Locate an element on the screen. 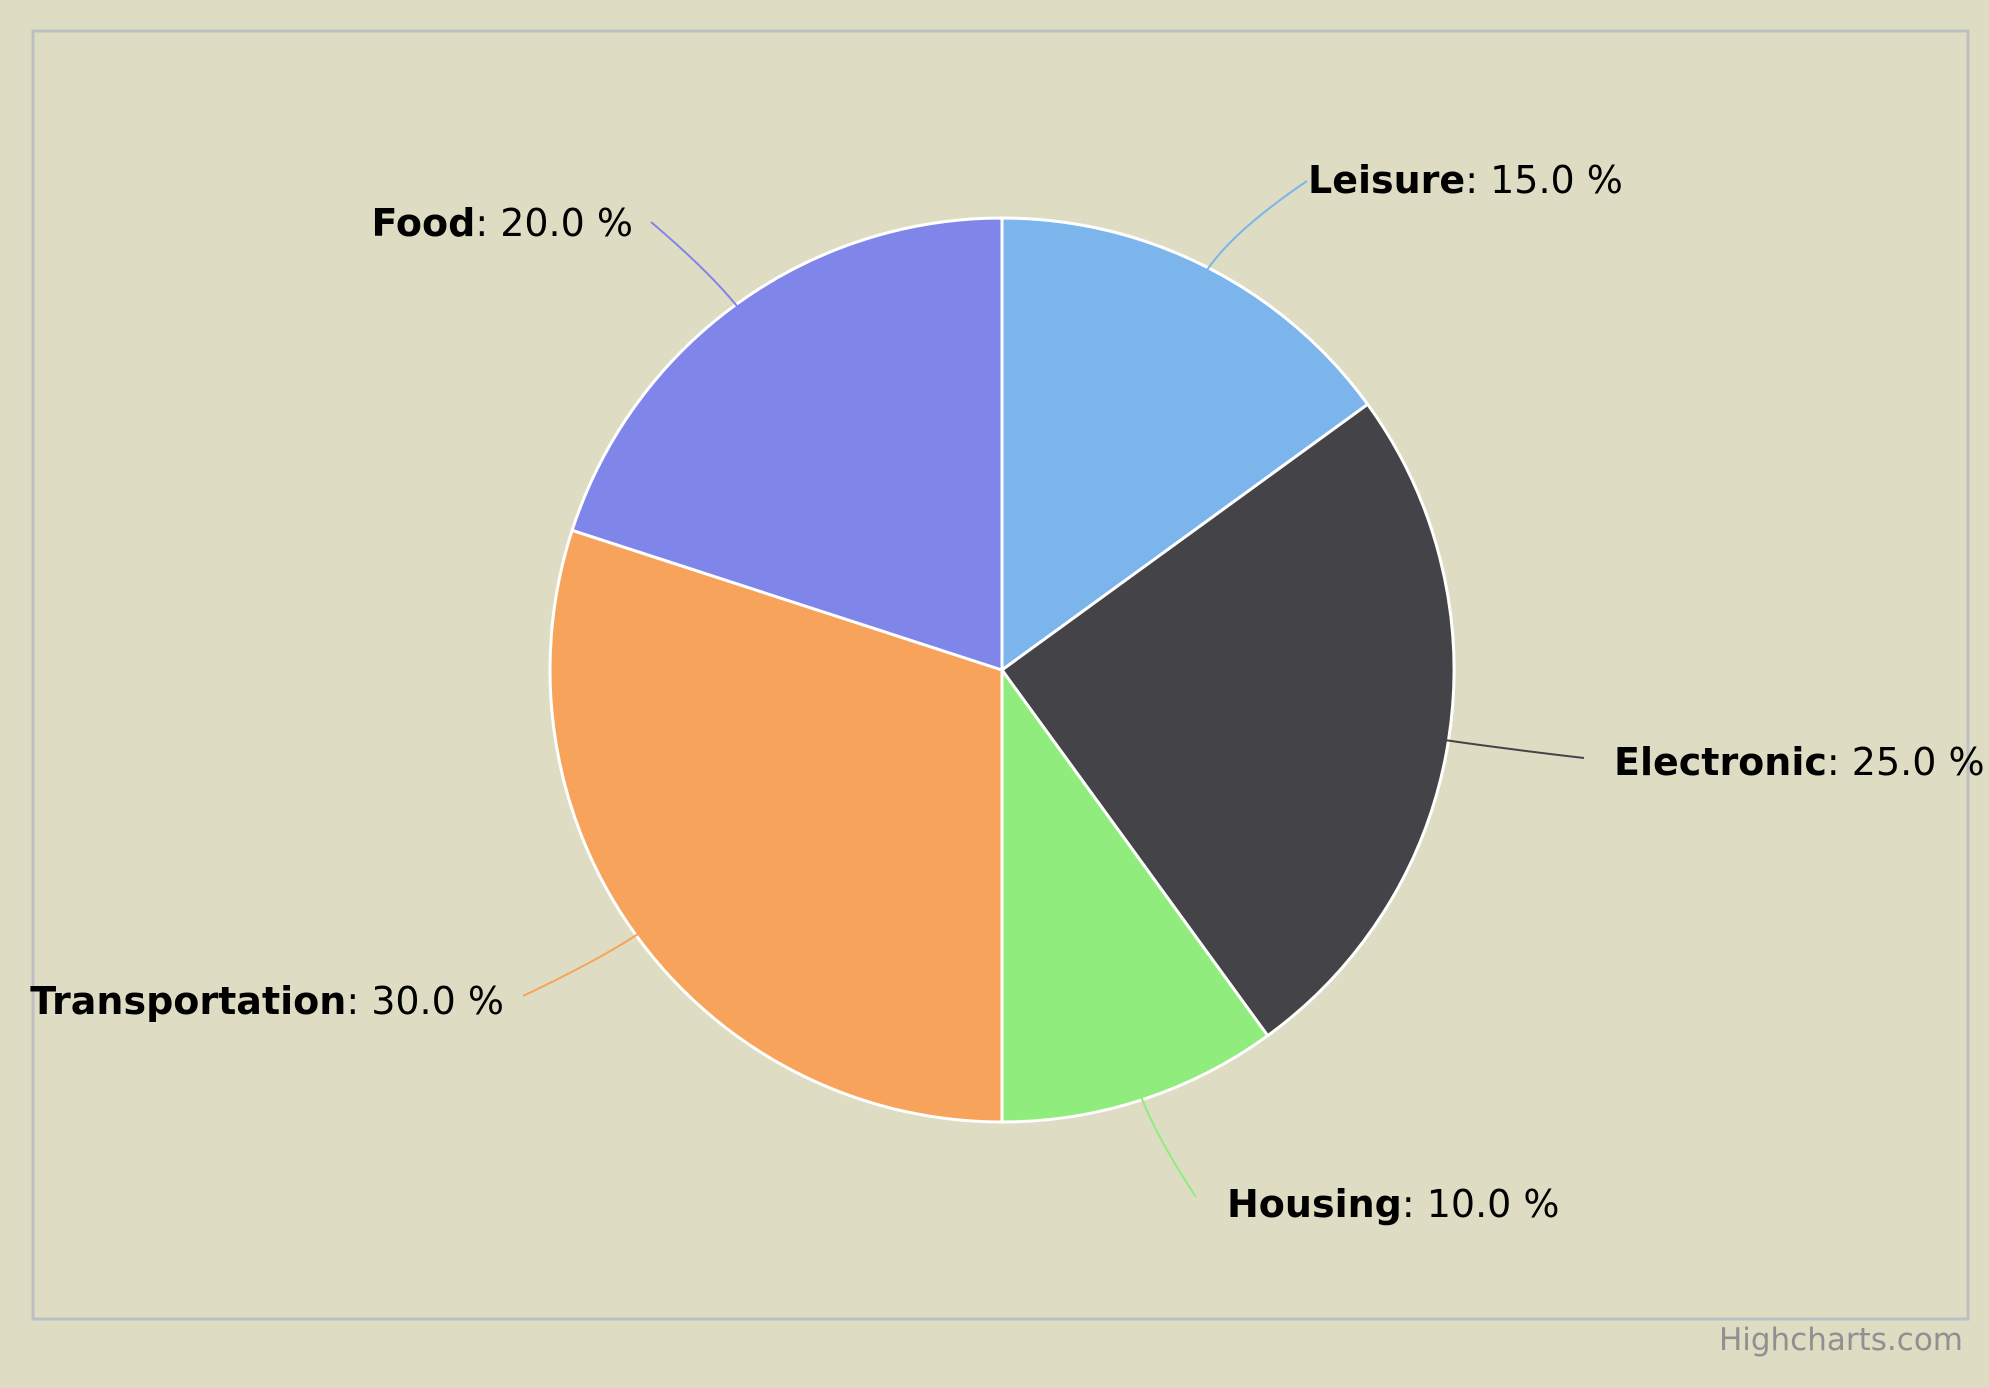 The image size is (1989, 1388). data-label-name: Electronic is located at coordinates (1720, 762).